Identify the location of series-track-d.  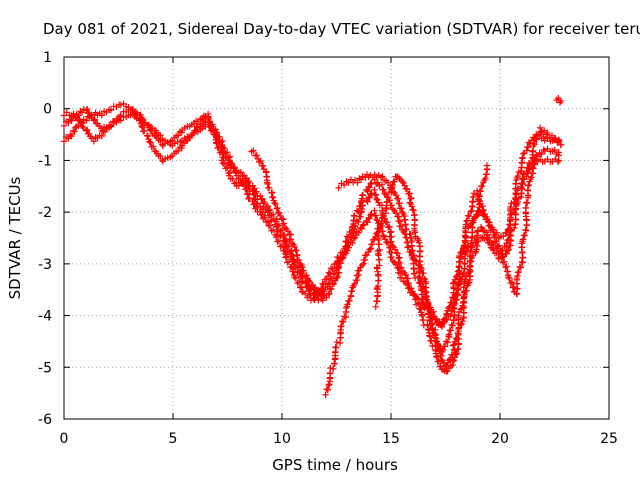
(287, 223).